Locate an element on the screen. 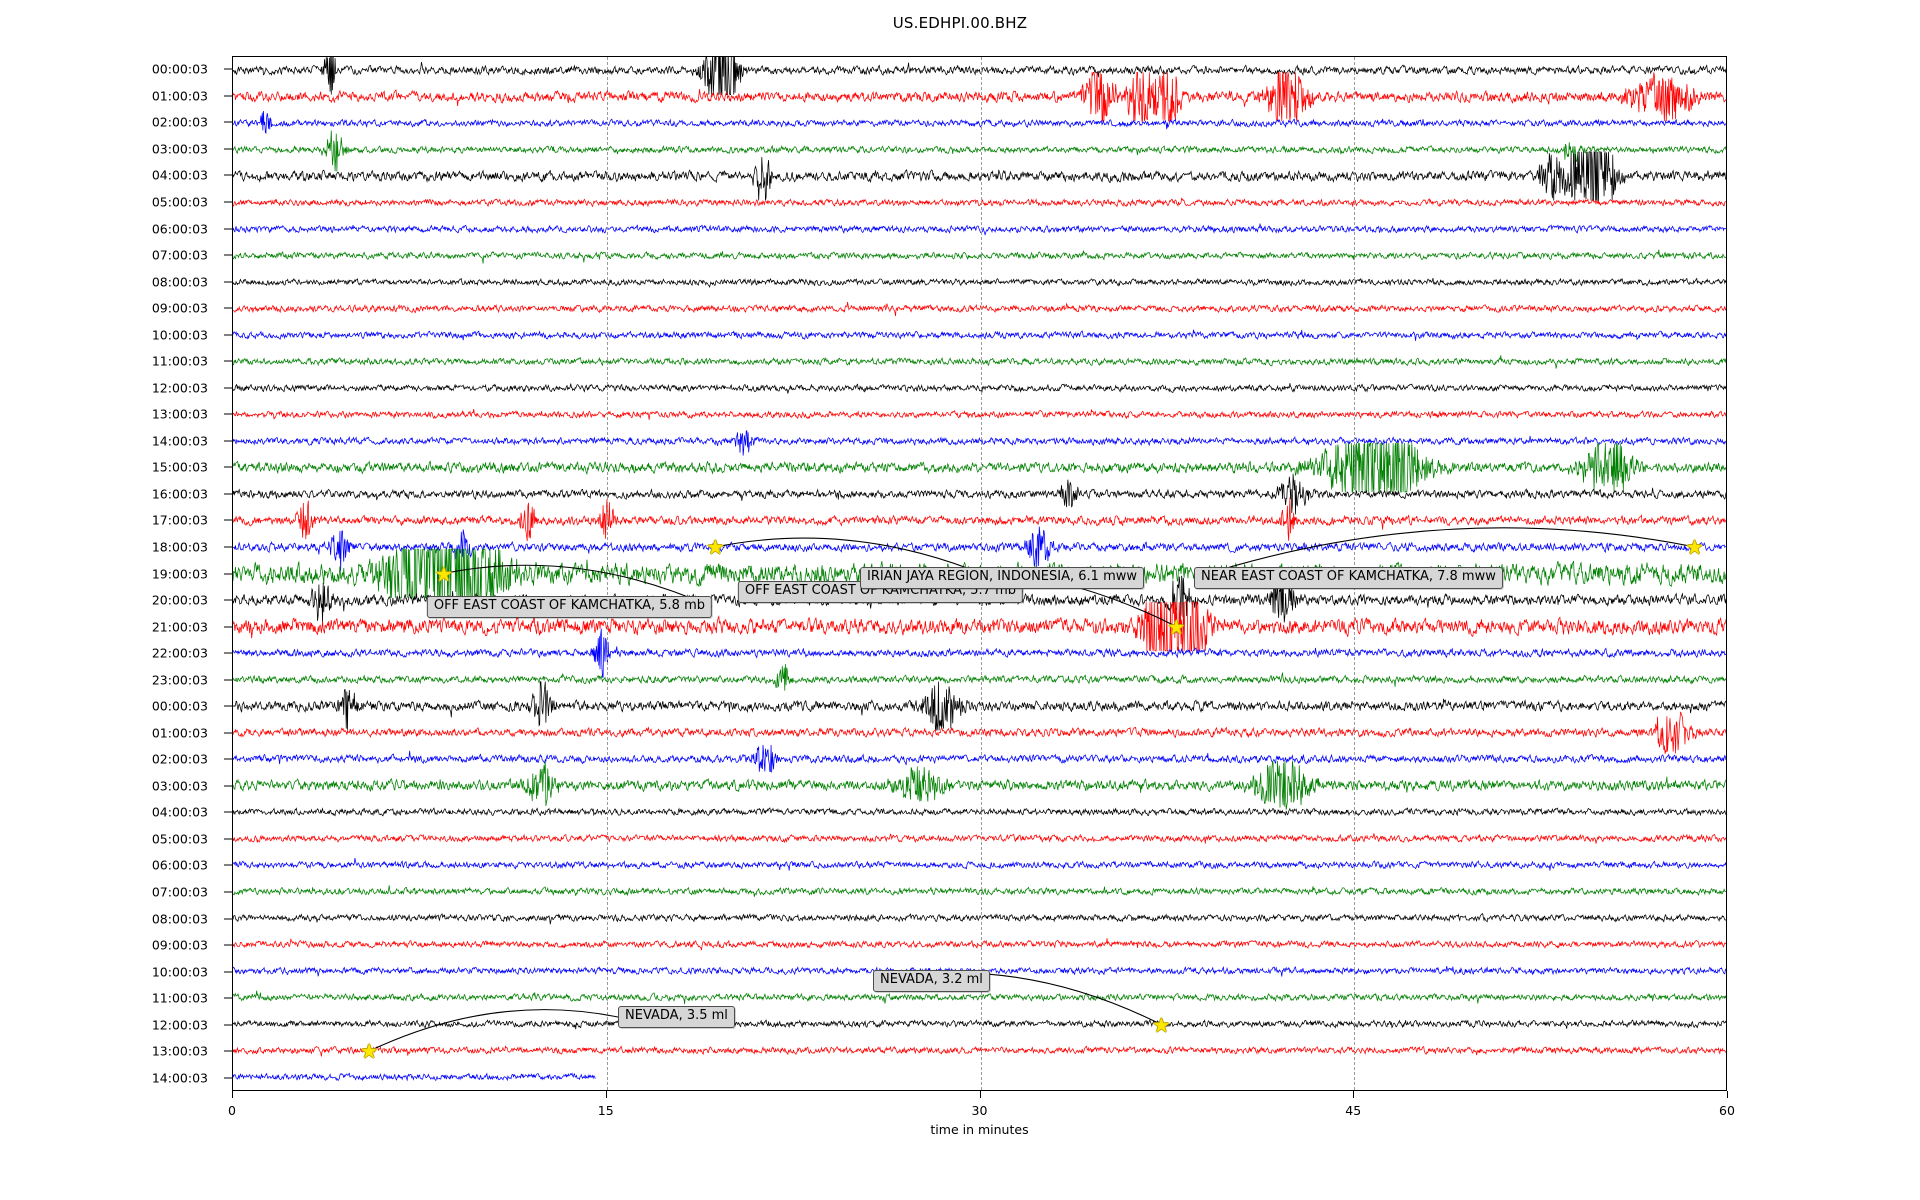  y-axis-tick-label: 13:00:03 is located at coordinates (179, 414).